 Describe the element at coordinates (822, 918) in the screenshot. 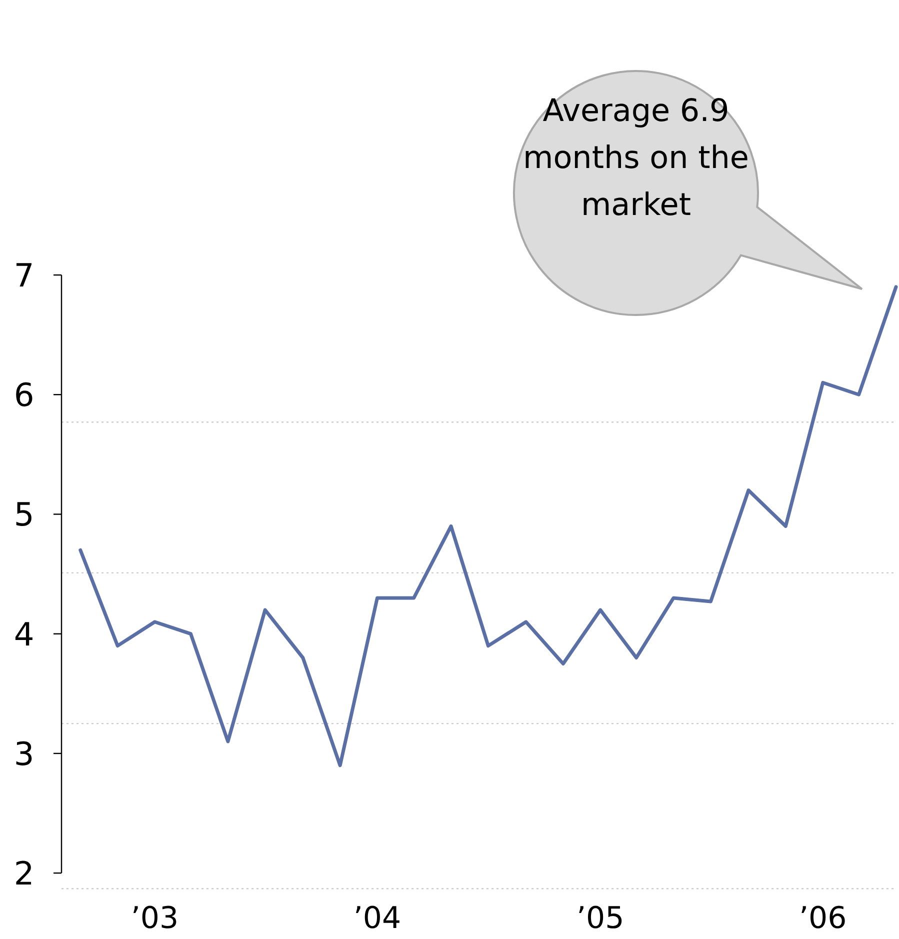

I see `x-tick-label: ’06` at that location.